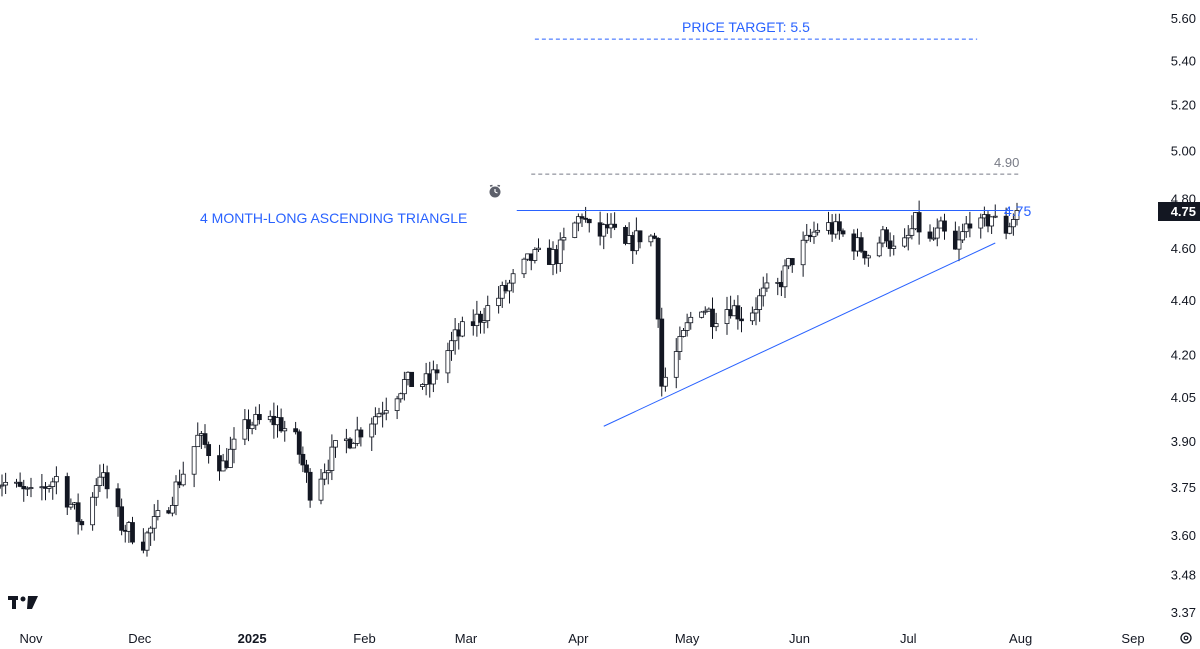 This screenshot has width=1200, height=649. Describe the element at coordinates (578, 638) in the screenshot. I see `x-tick-label: Apr` at that location.